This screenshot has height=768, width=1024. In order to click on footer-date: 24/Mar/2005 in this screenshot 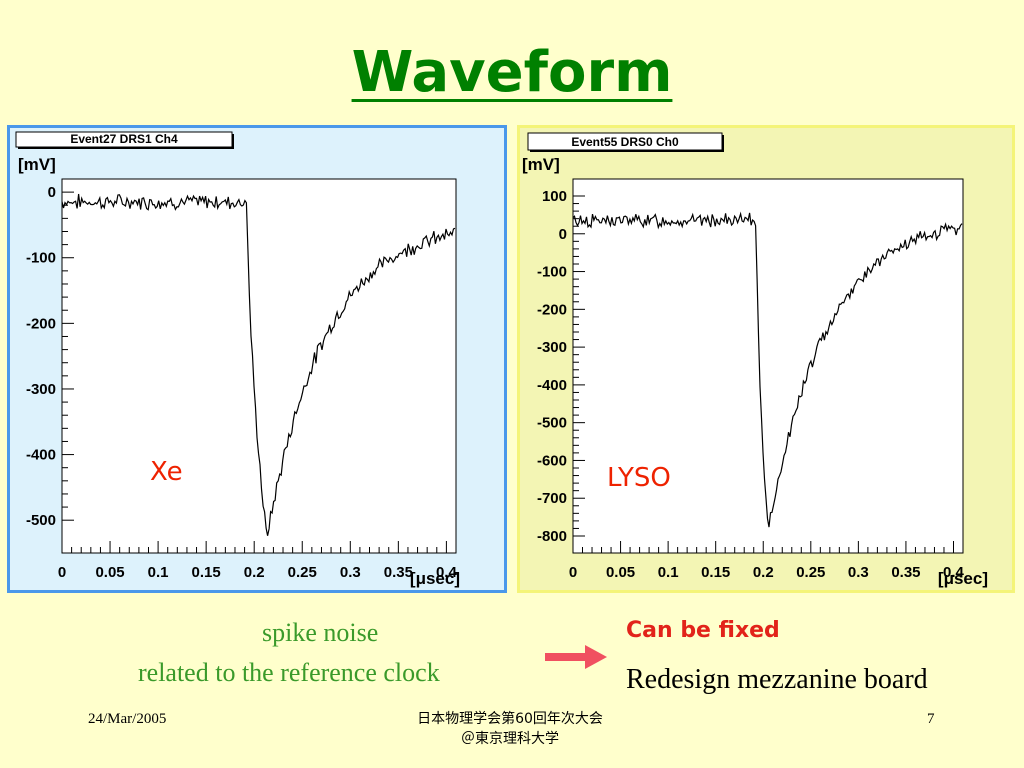, I will do `click(127, 719)`.